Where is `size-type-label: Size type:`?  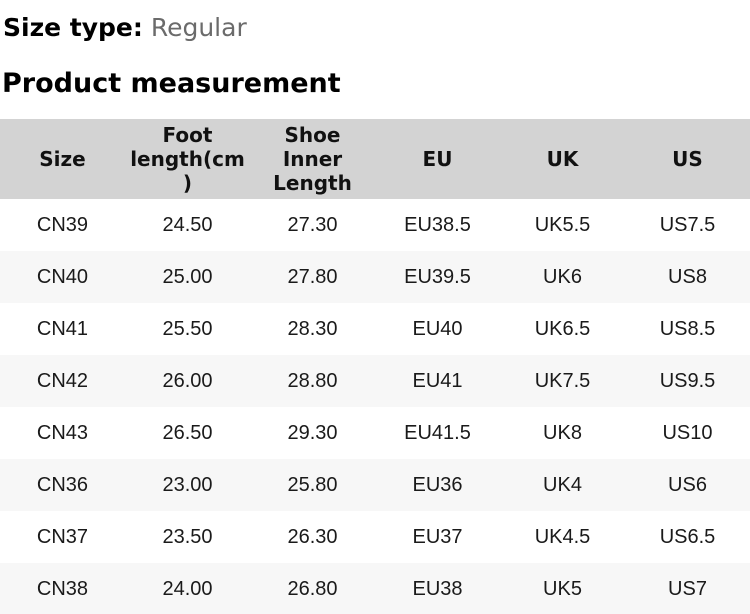 size-type-label: Size type: is located at coordinates (73, 27).